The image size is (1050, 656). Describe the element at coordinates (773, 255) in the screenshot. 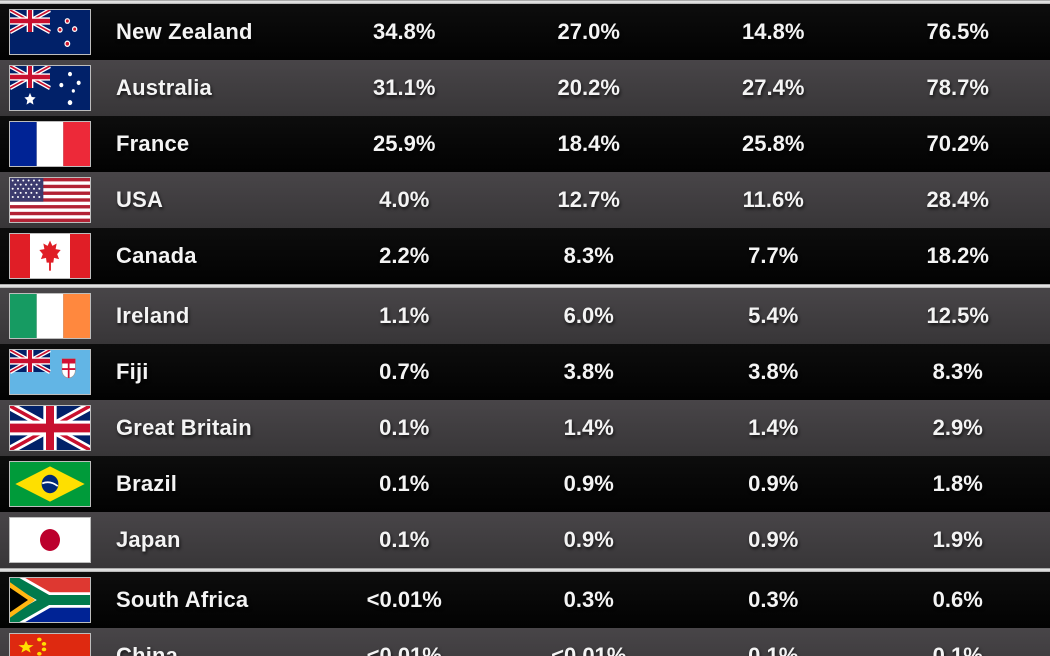

I see `value-col3: 7.7%` at that location.